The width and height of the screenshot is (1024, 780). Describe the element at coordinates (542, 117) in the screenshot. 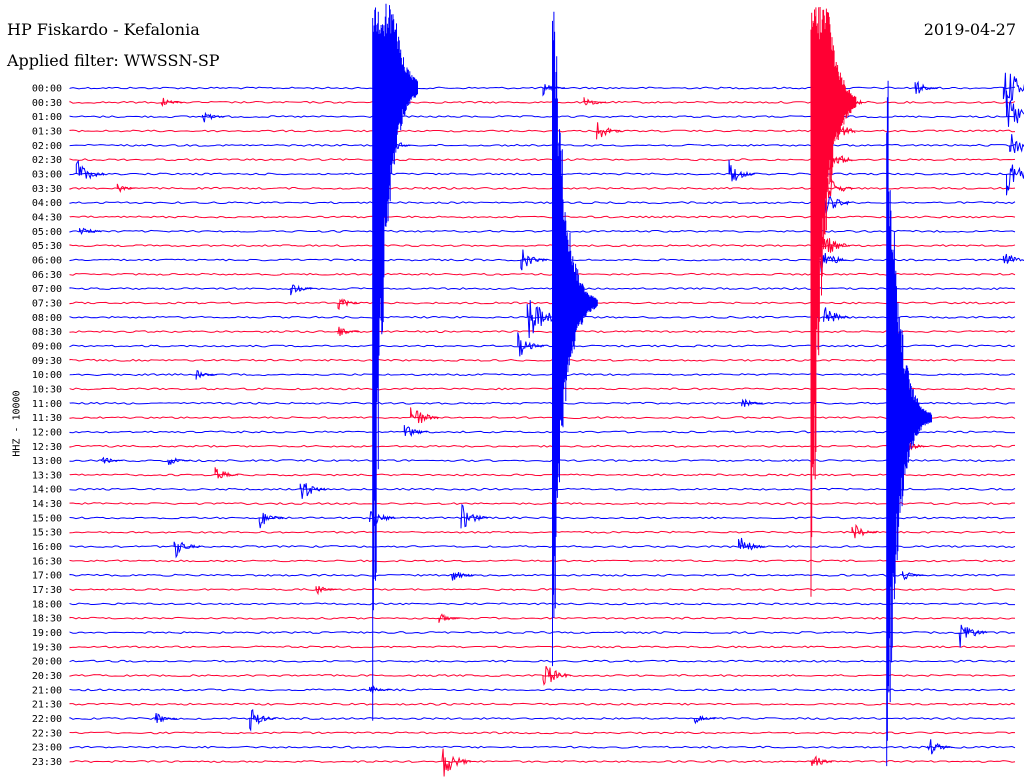

I see `trace-line-01:00` at that location.